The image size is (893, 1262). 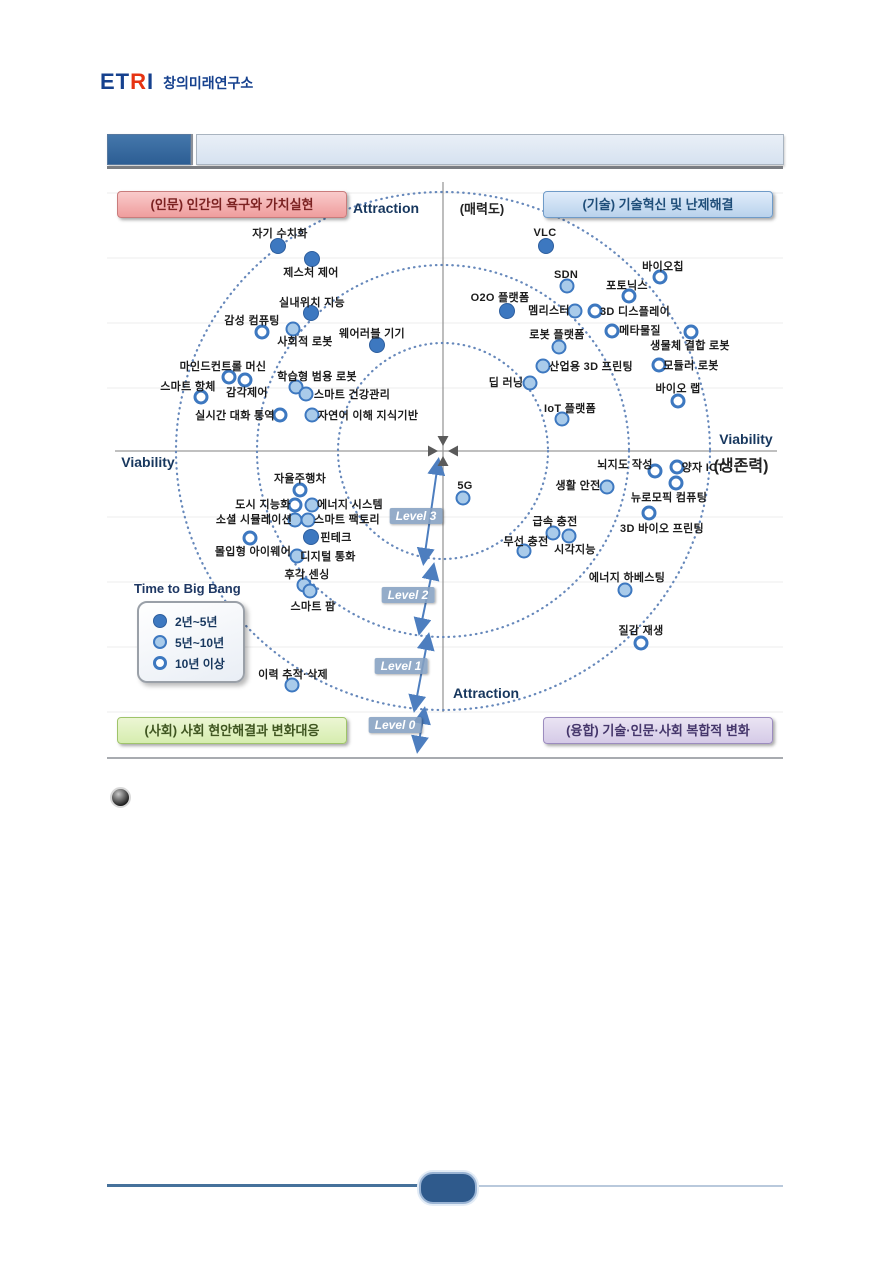 What do you see at coordinates (555, 522) in the screenshot?
I see `data-point-label: 급속 충전` at bounding box center [555, 522].